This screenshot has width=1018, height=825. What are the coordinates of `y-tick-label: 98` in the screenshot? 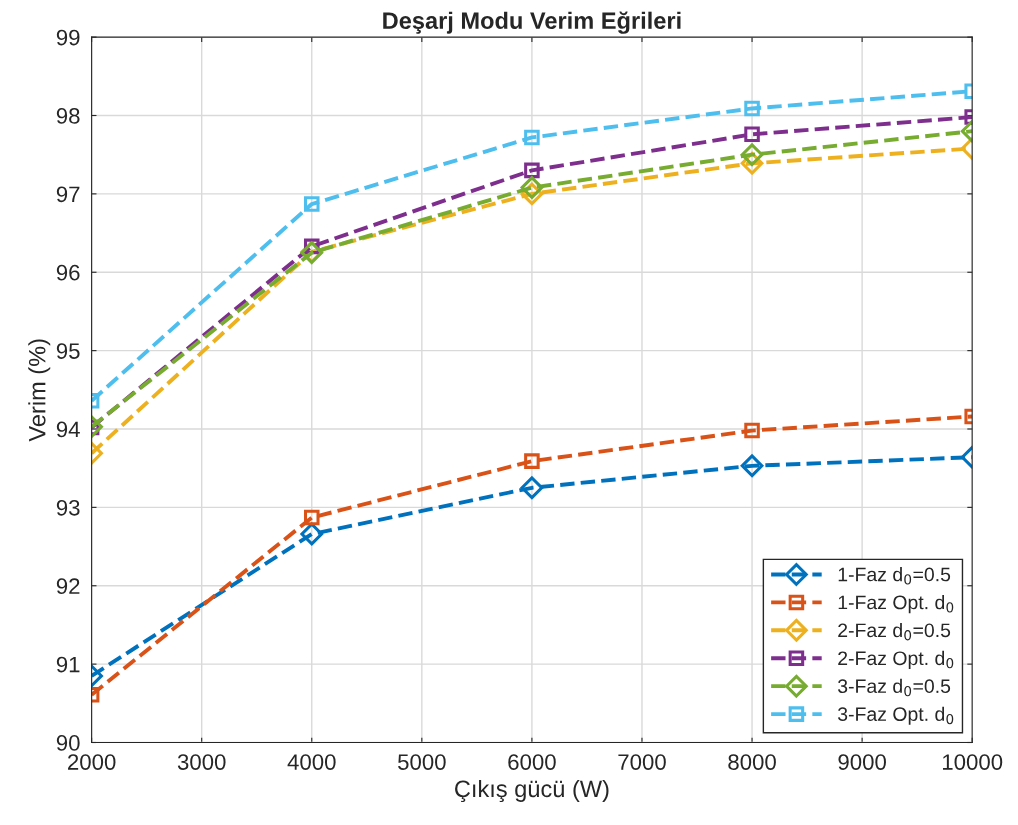 It's located at (68, 116).